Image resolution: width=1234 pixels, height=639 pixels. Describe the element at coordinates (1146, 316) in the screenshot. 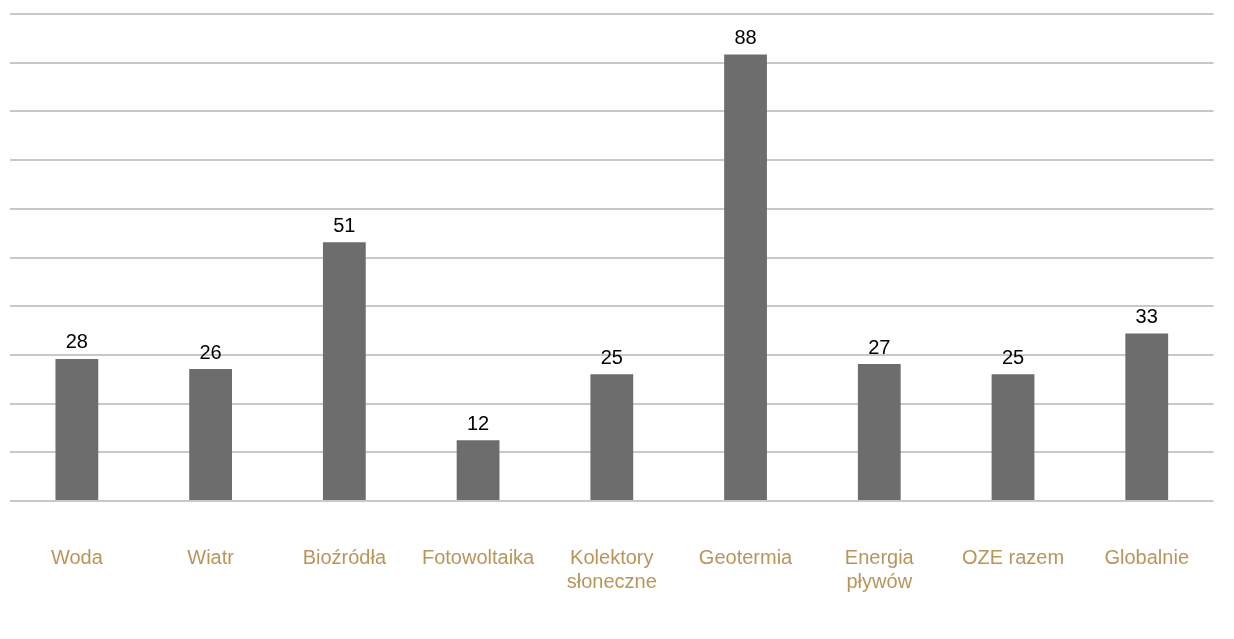

I see `data-label: 33` at that location.